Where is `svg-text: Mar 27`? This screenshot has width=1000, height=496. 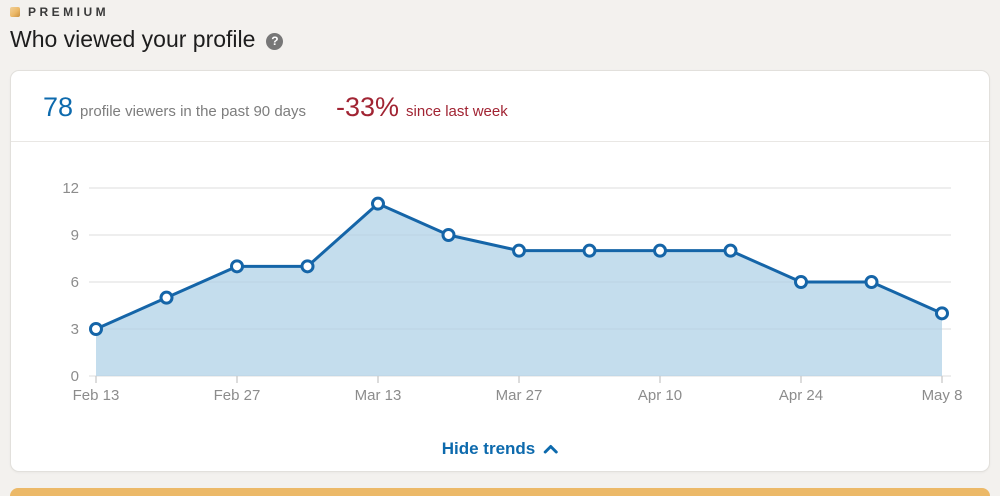 svg-text: Mar 27 is located at coordinates (519, 395).